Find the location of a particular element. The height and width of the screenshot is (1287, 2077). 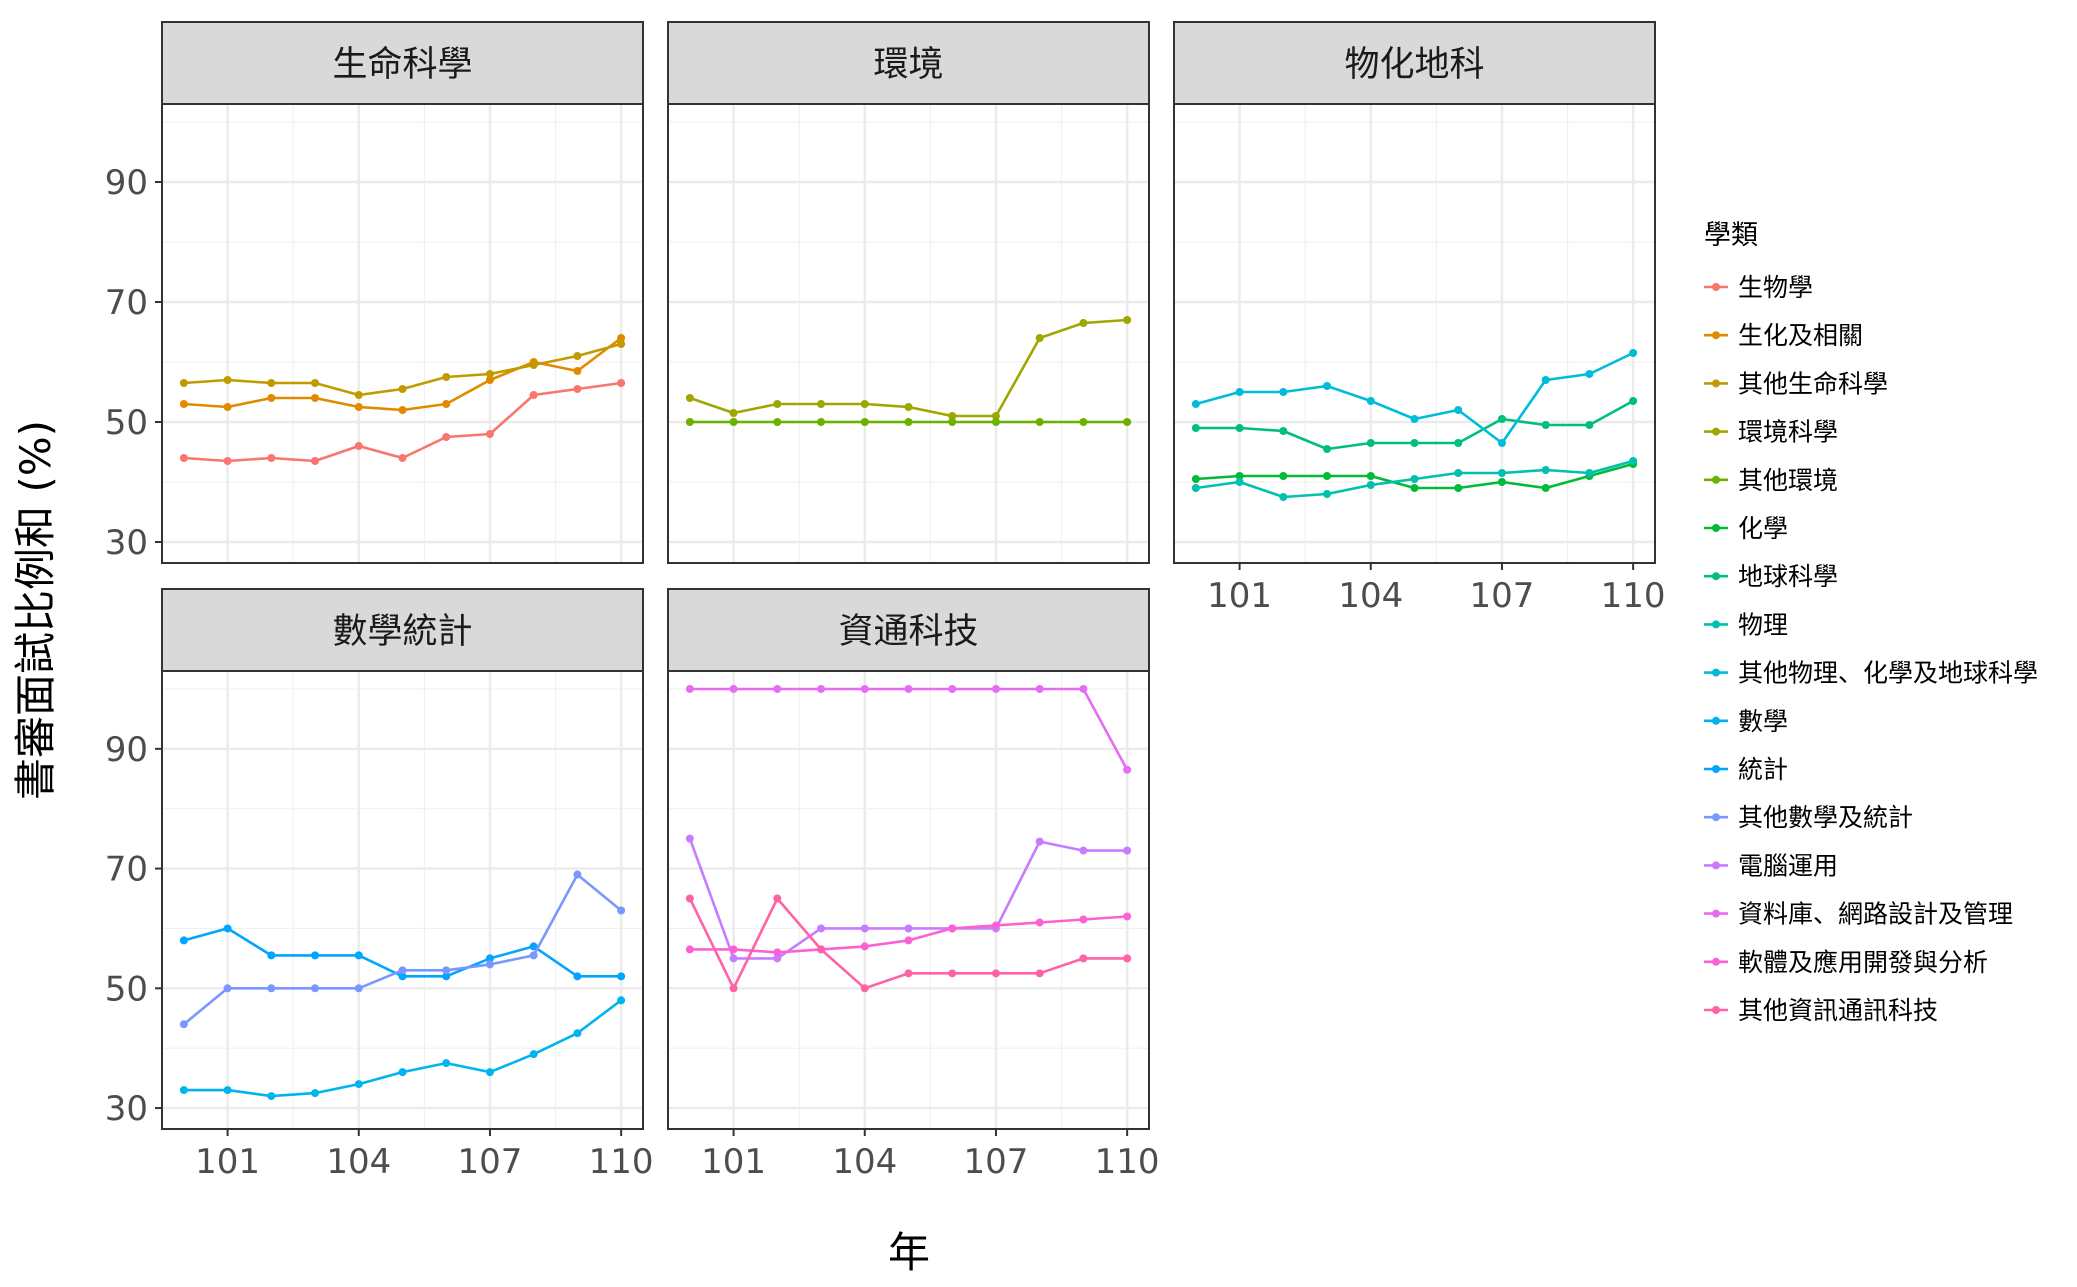

panel-5: 資通科技 101 104 107 110 is located at coordinates (913, 885).